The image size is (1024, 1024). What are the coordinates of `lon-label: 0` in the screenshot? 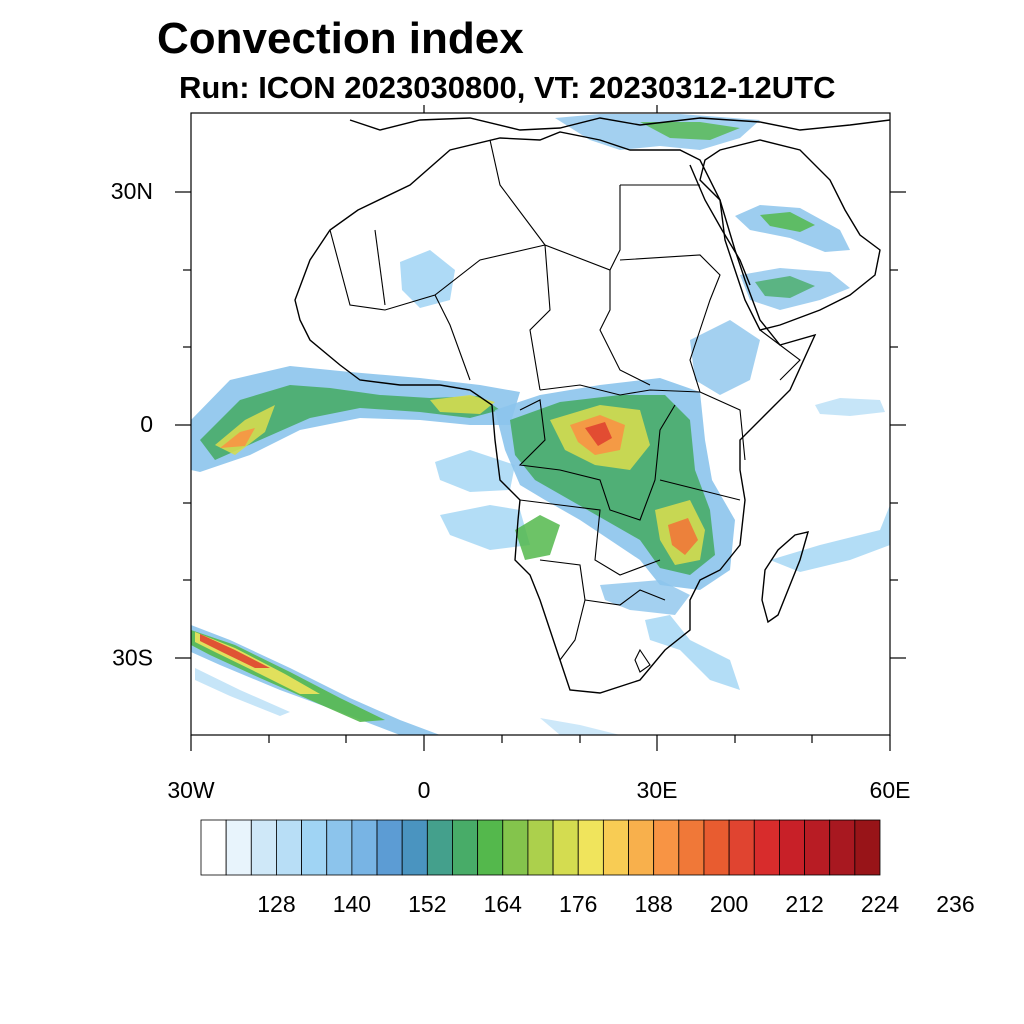 It's located at (424, 790).